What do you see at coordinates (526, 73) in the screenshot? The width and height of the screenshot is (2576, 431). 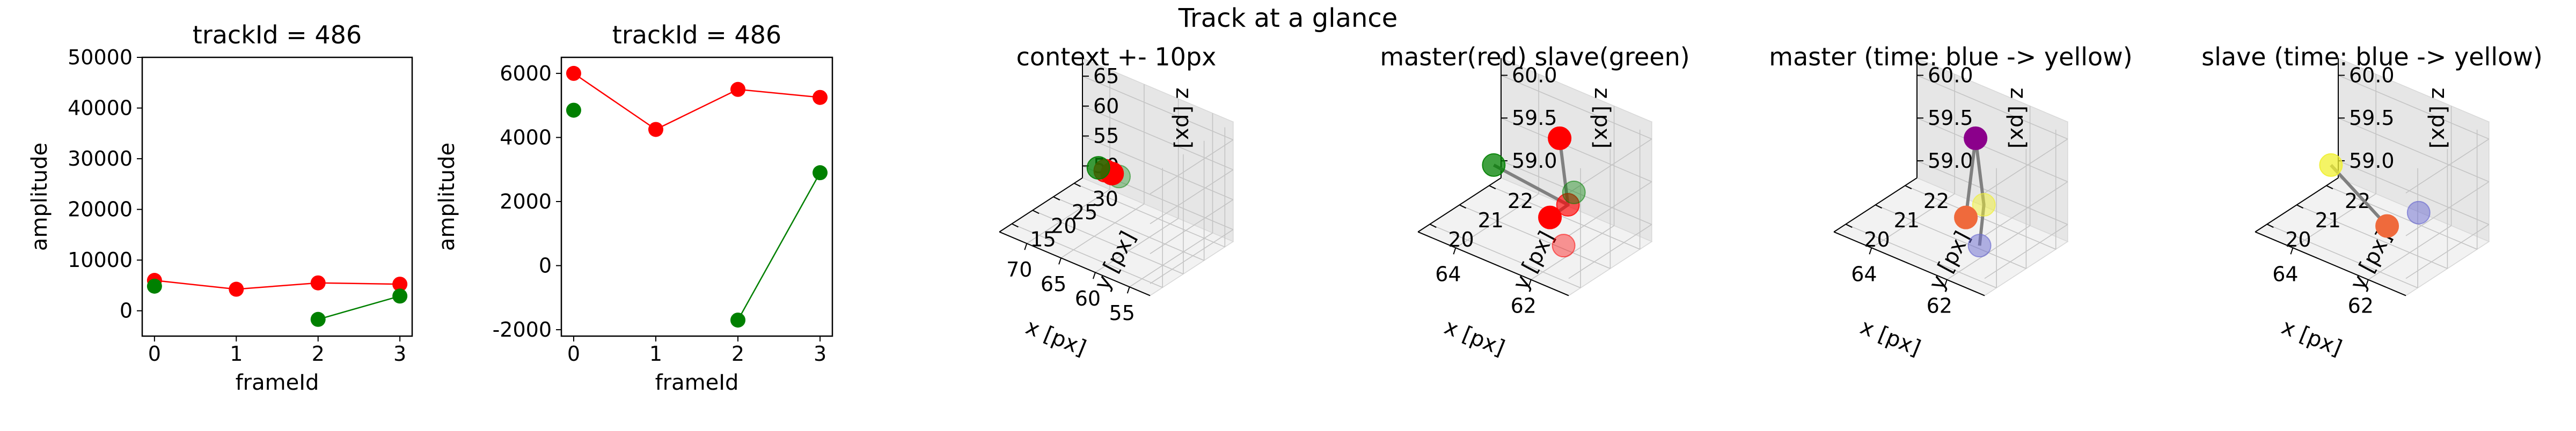 I see `y-tick-label: 6000` at bounding box center [526, 73].